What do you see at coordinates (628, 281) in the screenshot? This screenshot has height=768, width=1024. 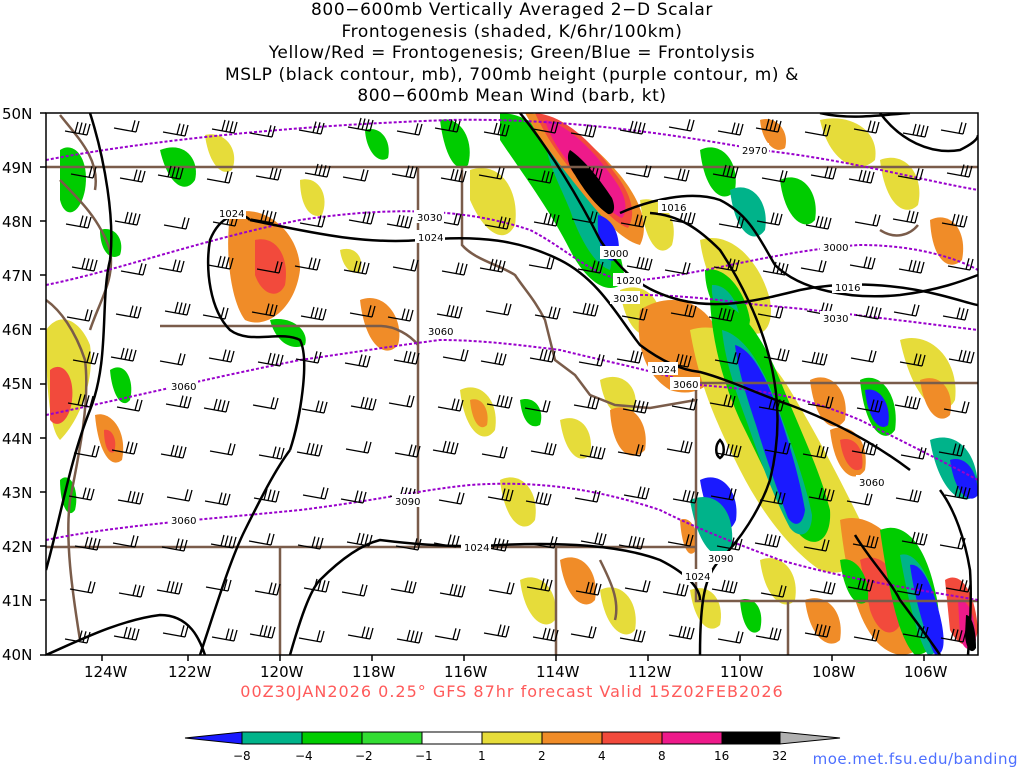 I see `mslp-label: 1020` at bounding box center [628, 281].